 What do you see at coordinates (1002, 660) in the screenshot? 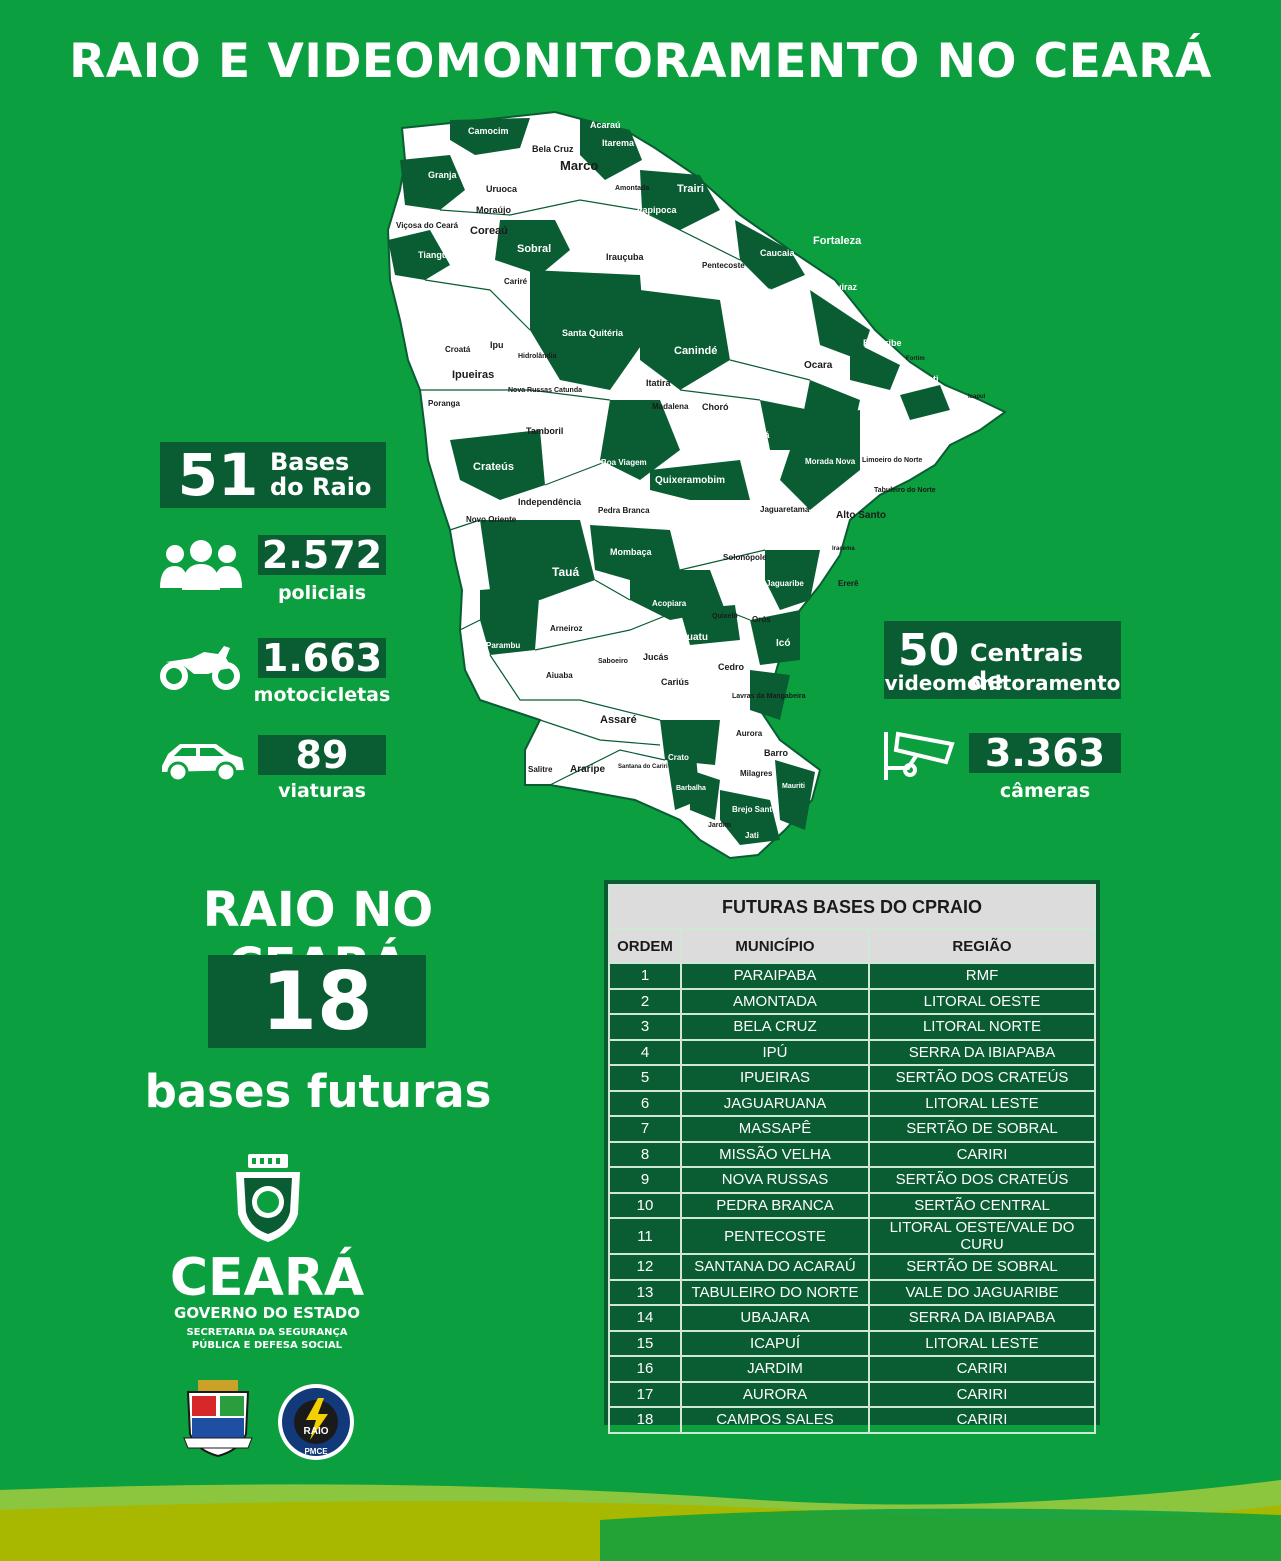
I see `centrais-card: 50 Centrais de videomonitoramento` at bounding box center [1002, 660].